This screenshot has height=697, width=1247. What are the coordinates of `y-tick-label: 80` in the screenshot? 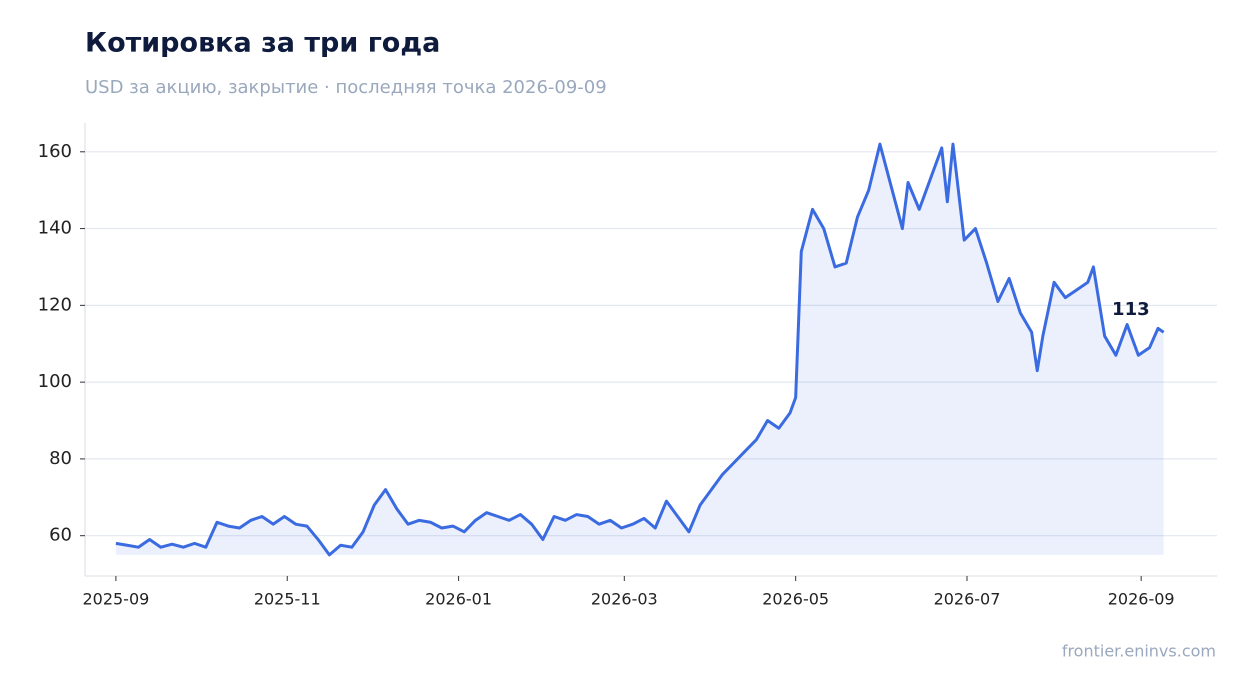 It's located at (60, 458).